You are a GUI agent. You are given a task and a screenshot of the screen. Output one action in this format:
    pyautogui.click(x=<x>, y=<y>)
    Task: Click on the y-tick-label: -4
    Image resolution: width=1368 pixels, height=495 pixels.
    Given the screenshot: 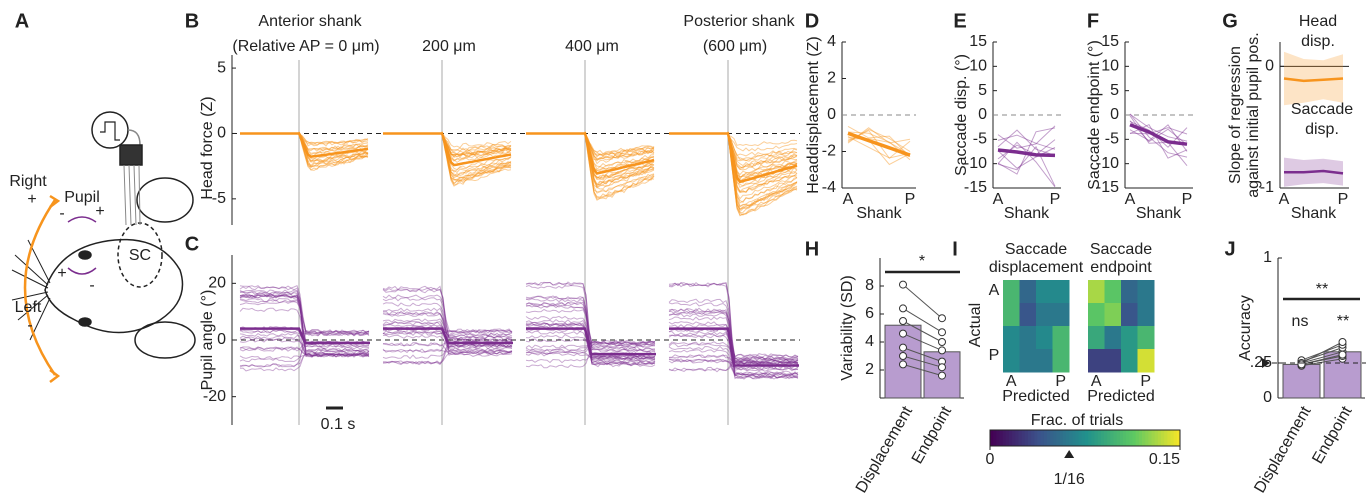 What is the action you would take?
    pyautogui.click(x=829, y=187)
    